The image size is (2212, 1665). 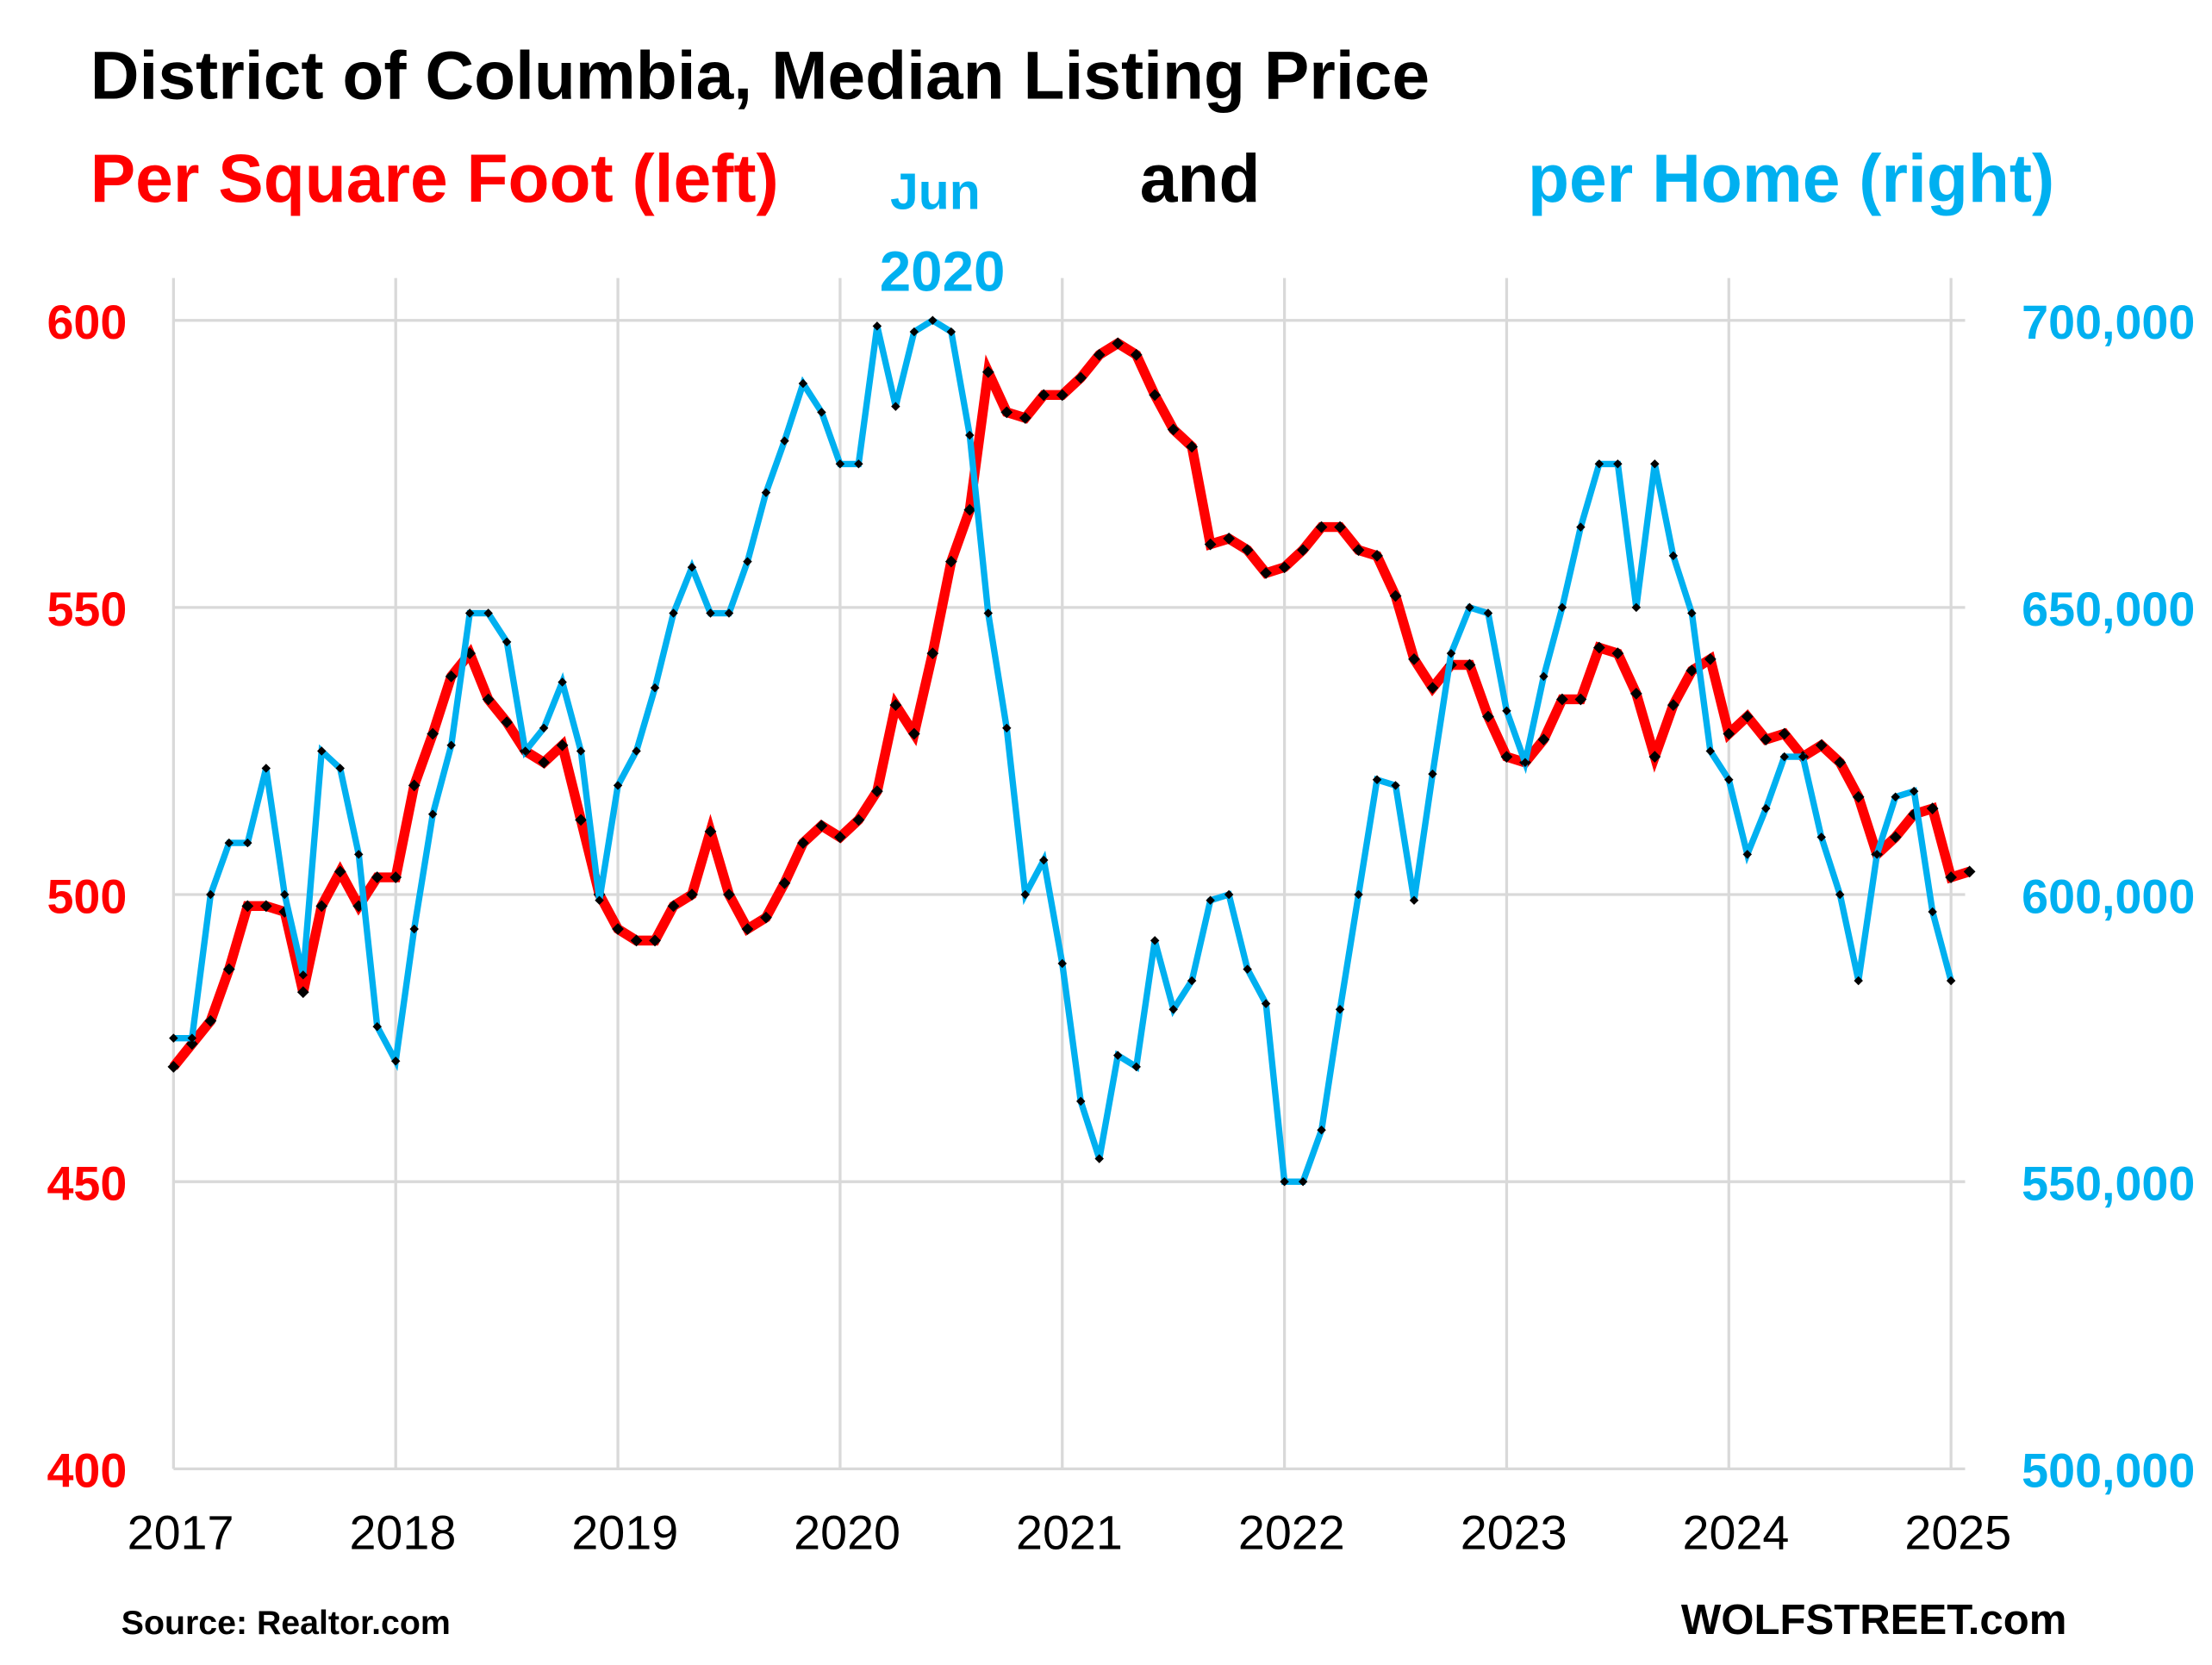 What do you see at coordinates (943, 271) in the screenshot?
I see `annotation-2020: 2020` at bounding box center [943, 271].